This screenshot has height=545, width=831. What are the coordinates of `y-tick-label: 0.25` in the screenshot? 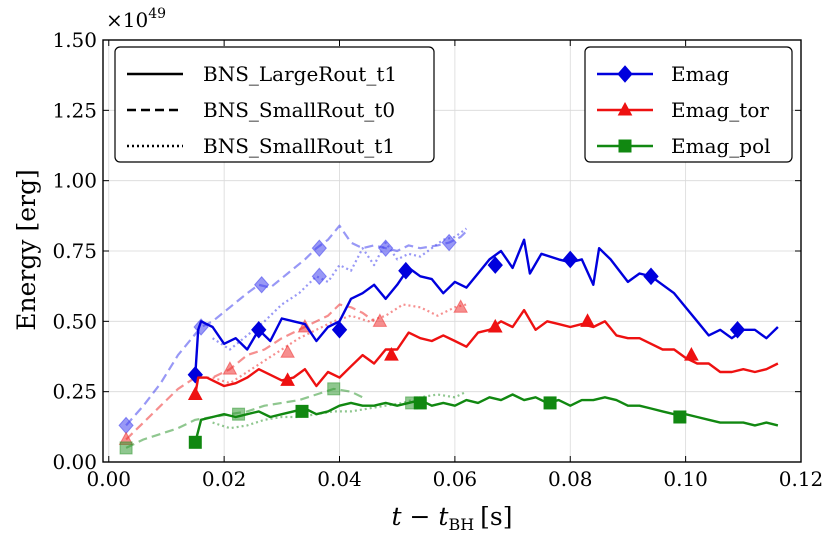 It's located at (74, 392).